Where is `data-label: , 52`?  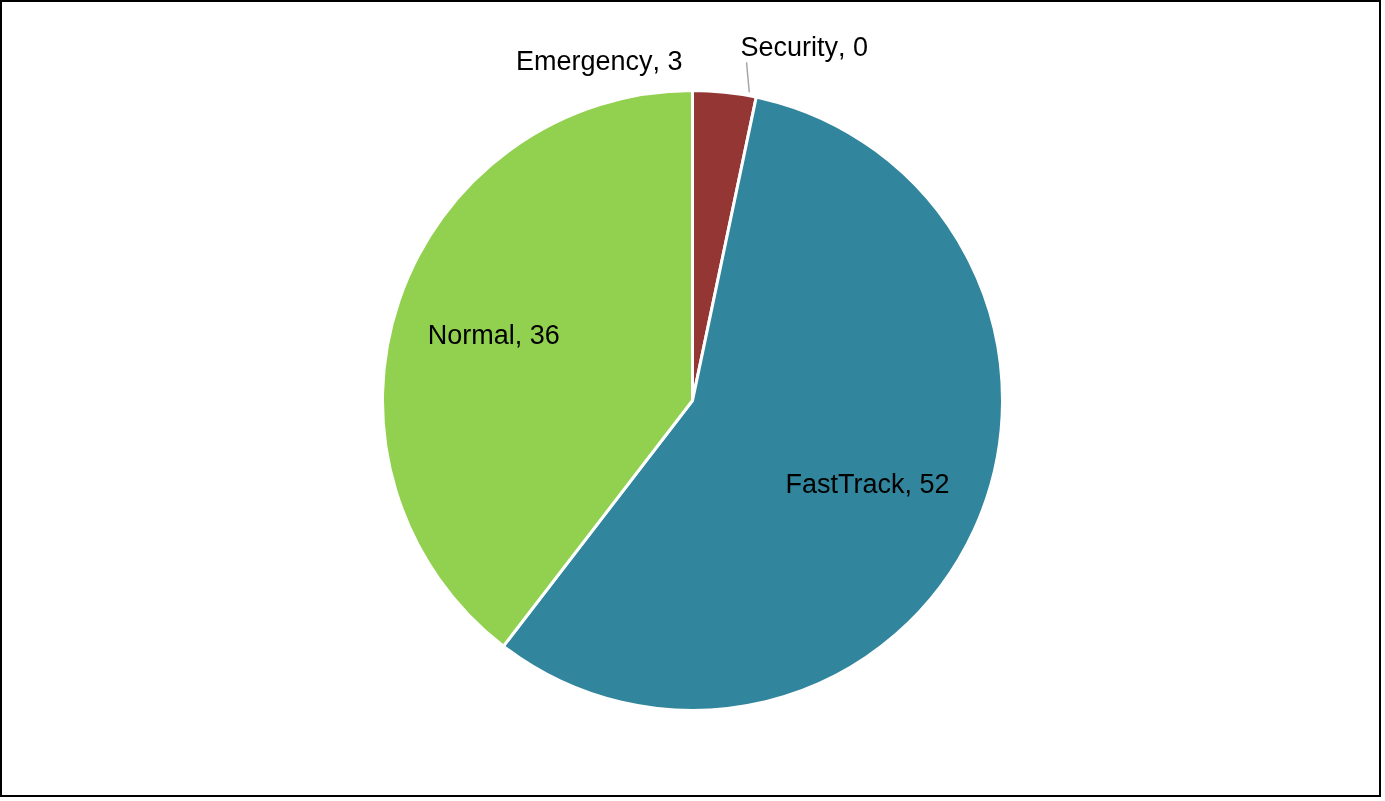
data-label: , 52 is located at coordinates (927, 483).